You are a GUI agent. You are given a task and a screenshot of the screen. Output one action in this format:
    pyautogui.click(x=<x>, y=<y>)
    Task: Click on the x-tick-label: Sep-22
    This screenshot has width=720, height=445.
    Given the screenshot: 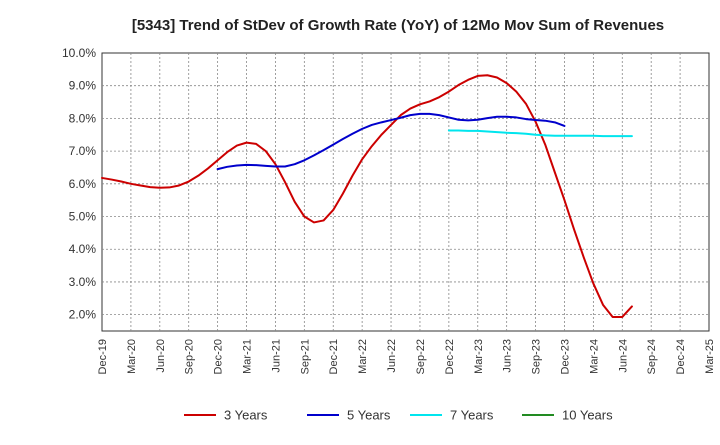 What is the action you would take?
    pyautogui.click(x=421, y=356)
    